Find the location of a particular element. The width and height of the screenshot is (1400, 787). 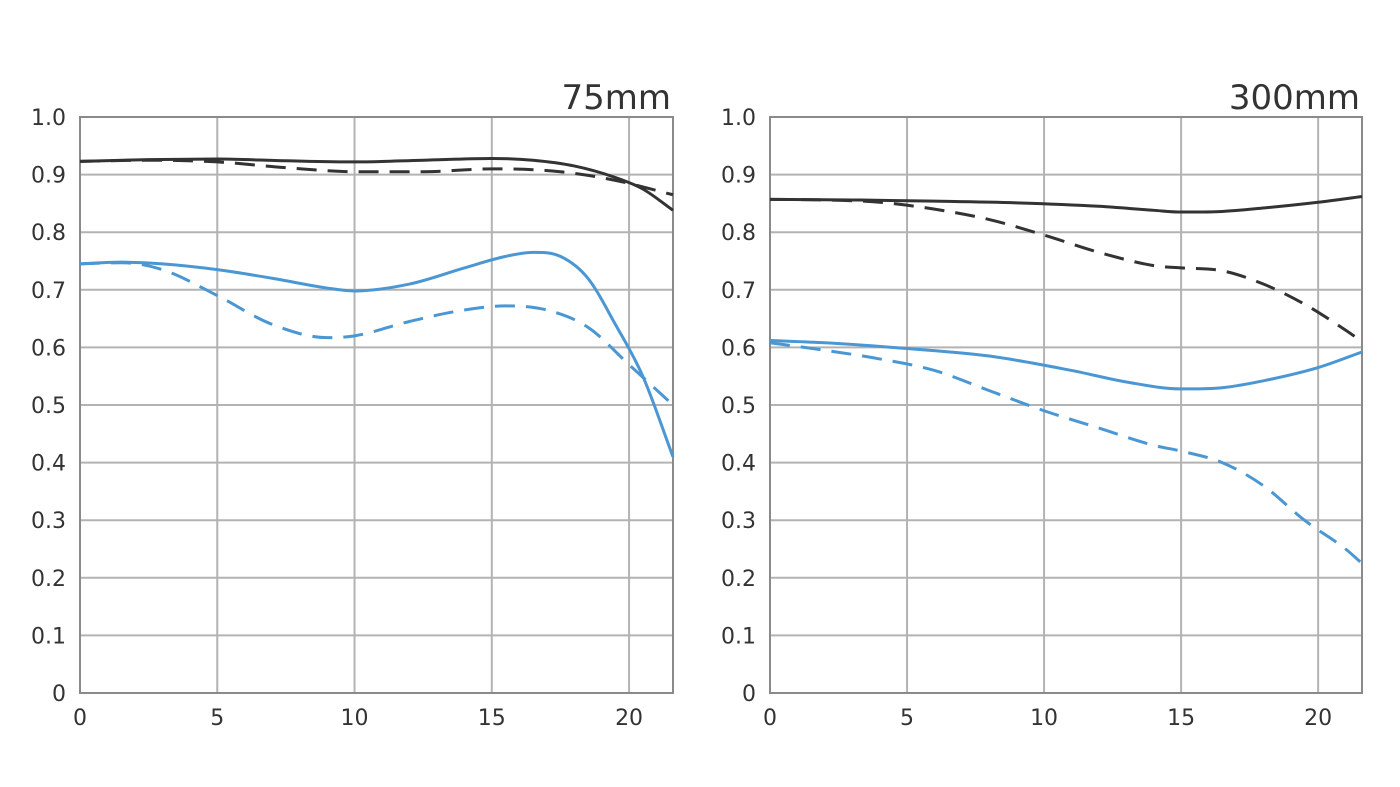

panel-title: 75mm is located at coordinates (616, 98).